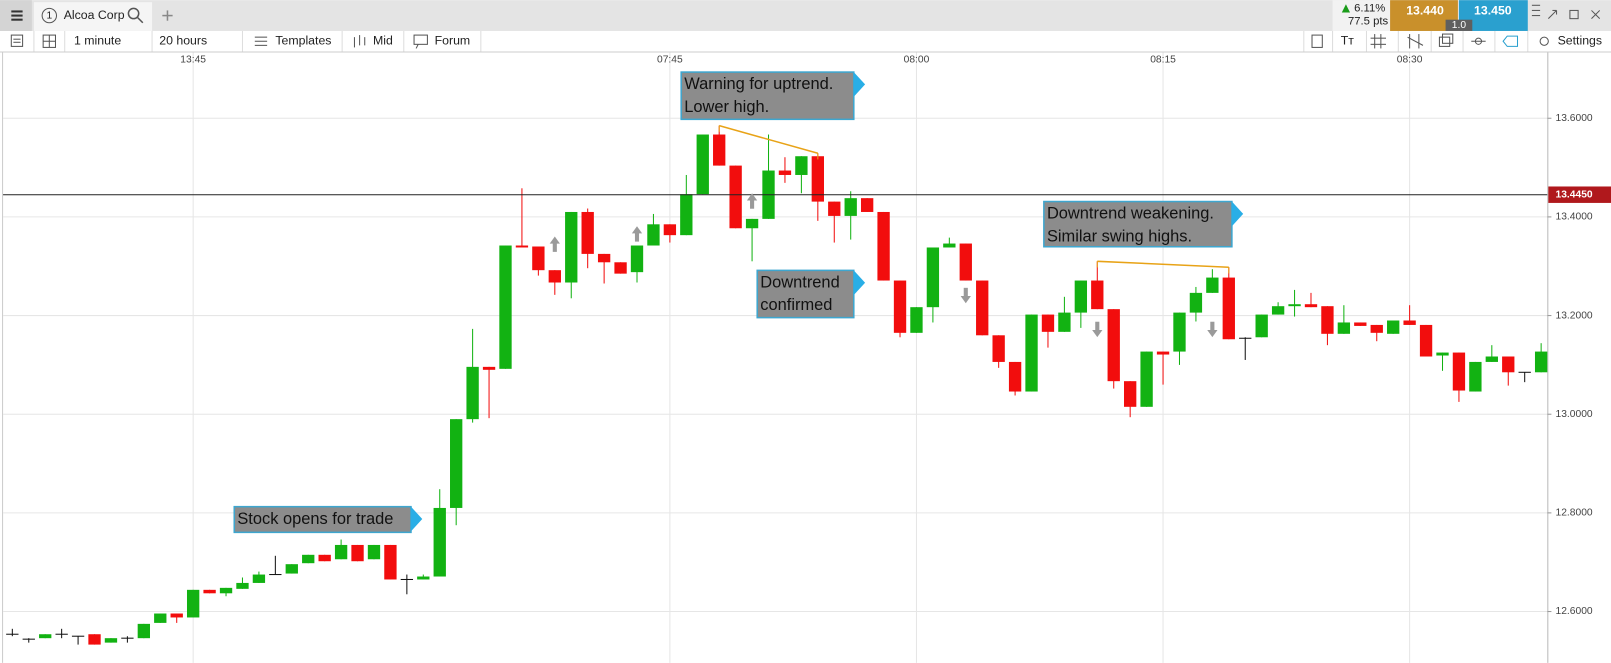 This screenshot has height=663, width=1611. Describe the element at coordinates (97, 41) in the screenshot. I see `interval: 1 minute` at that location.